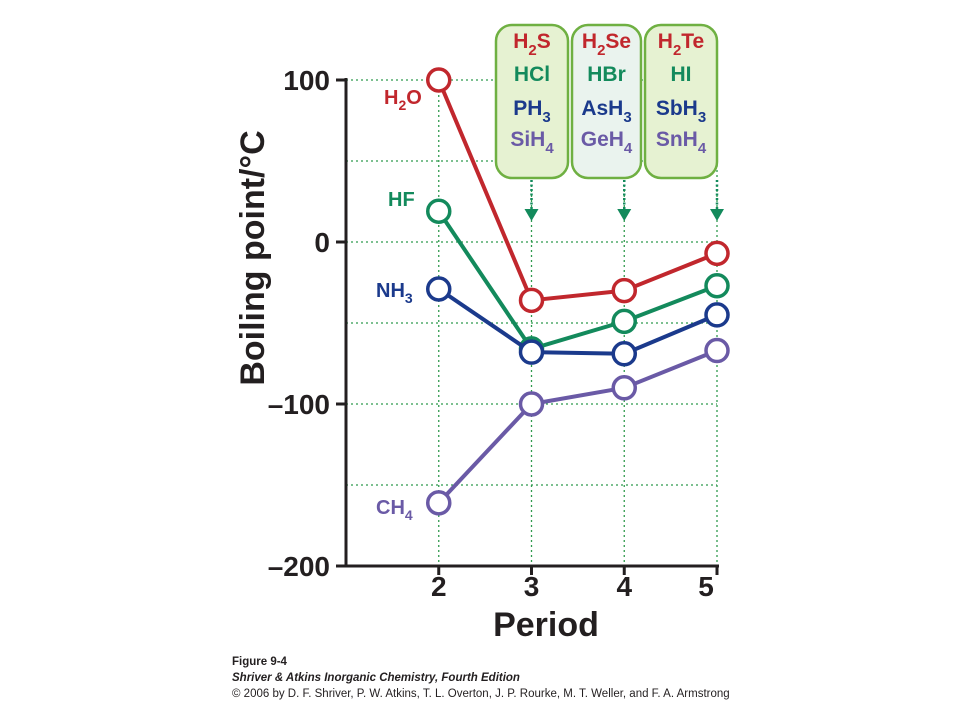 The height and width of the screenshot is (720, 960). Describe the element at coordinates (606, 44) in the screenshot. I see `annotation-formula: H2Se` at that location.